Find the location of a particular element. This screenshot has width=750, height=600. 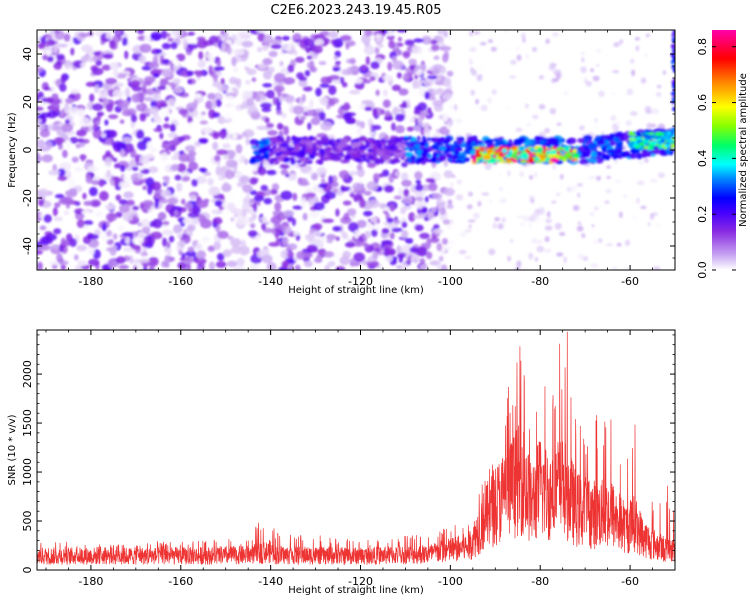

colorbar-tick-label: 0.6 is located at coordinates (702, 103).